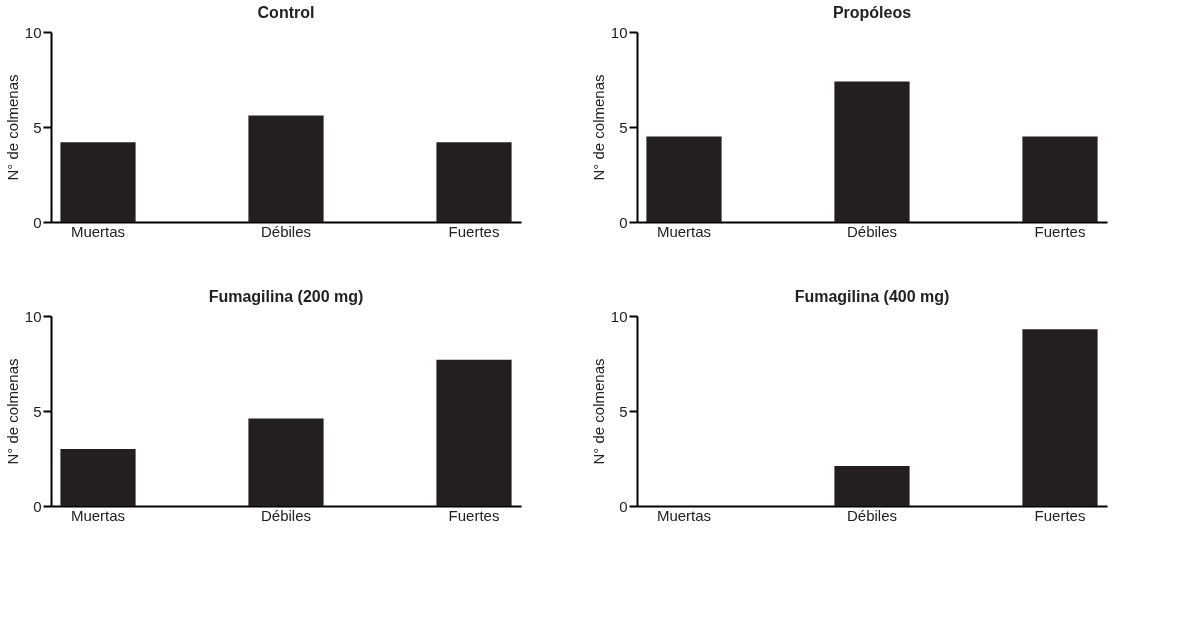 The width and height of the screenshot is (1198, 632). I want to click on chart-title: Propóleos, so click(872, 12).